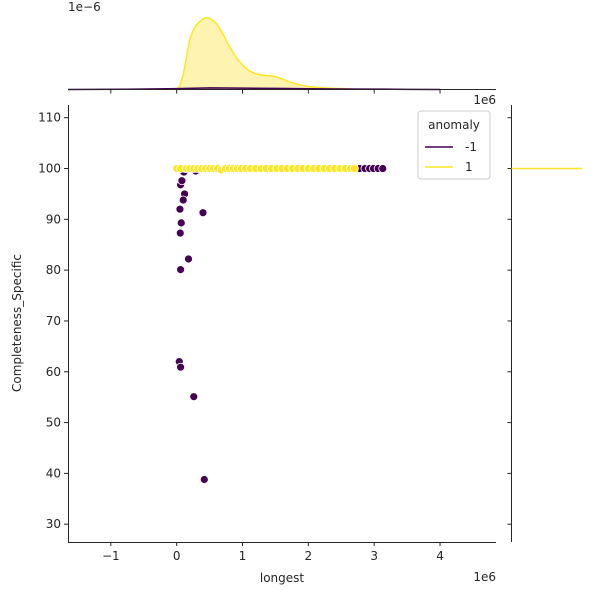 The image size is (600, 600). What do you see at coordinates (440, 556) in the screenshot?
I see `x-tick-label: 4` at bounding box center [440, 556].